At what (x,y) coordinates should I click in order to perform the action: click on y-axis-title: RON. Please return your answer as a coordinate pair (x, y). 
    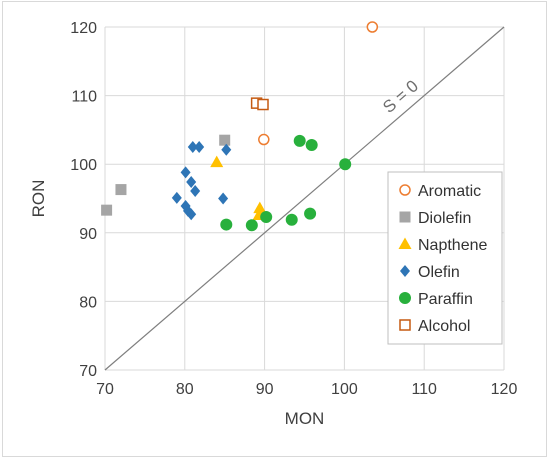
    Looking at the image, I should click on (38, 199).